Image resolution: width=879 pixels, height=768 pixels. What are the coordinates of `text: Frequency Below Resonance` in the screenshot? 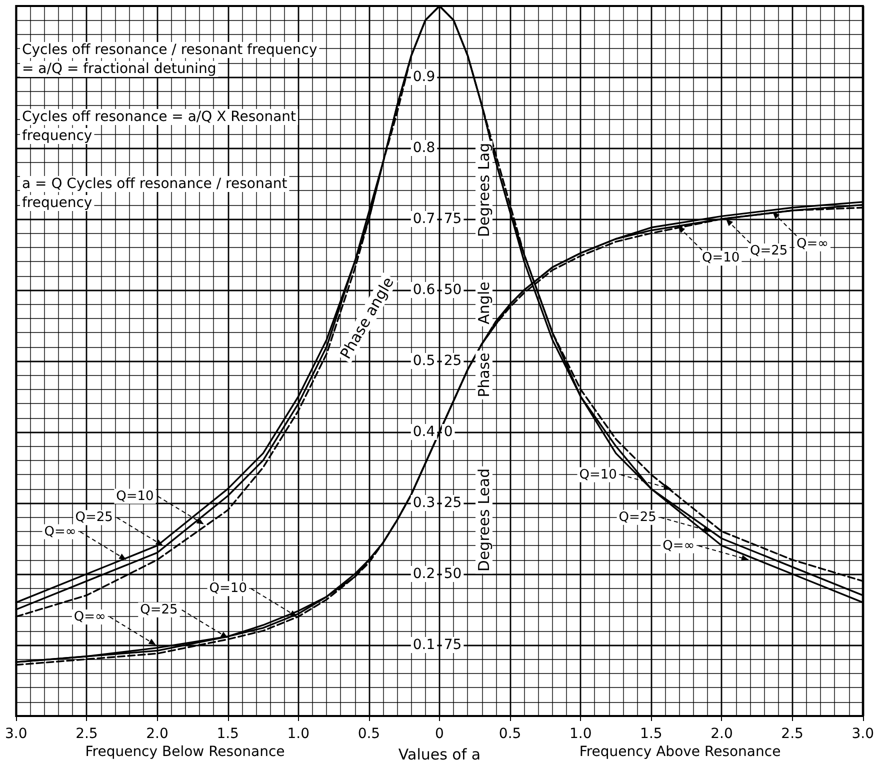 It's located at (185, 752).